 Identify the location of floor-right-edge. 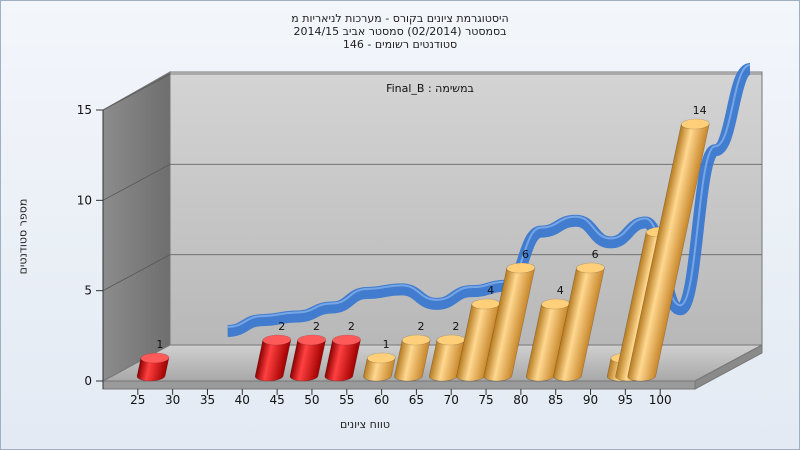
(728, 367).